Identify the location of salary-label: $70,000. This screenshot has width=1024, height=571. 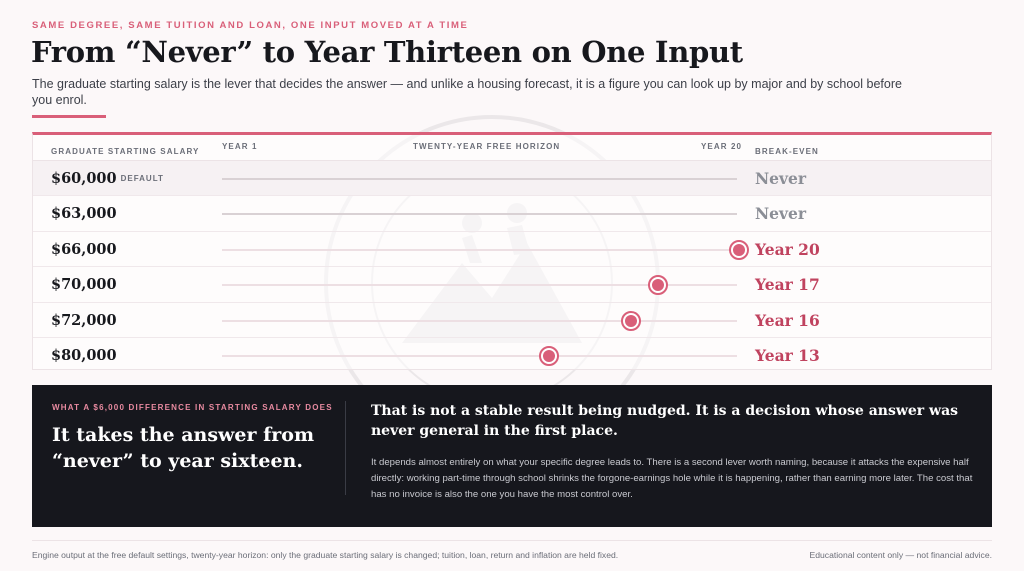
(84, 284).